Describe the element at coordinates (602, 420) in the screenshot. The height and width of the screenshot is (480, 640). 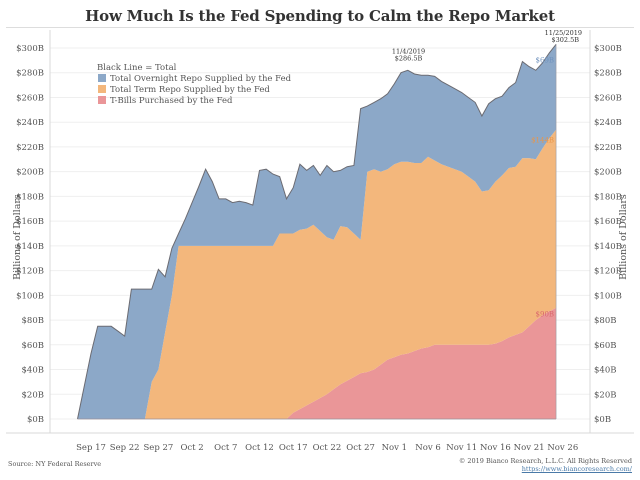
I see `y-tick-label-right: $0B` at that location.